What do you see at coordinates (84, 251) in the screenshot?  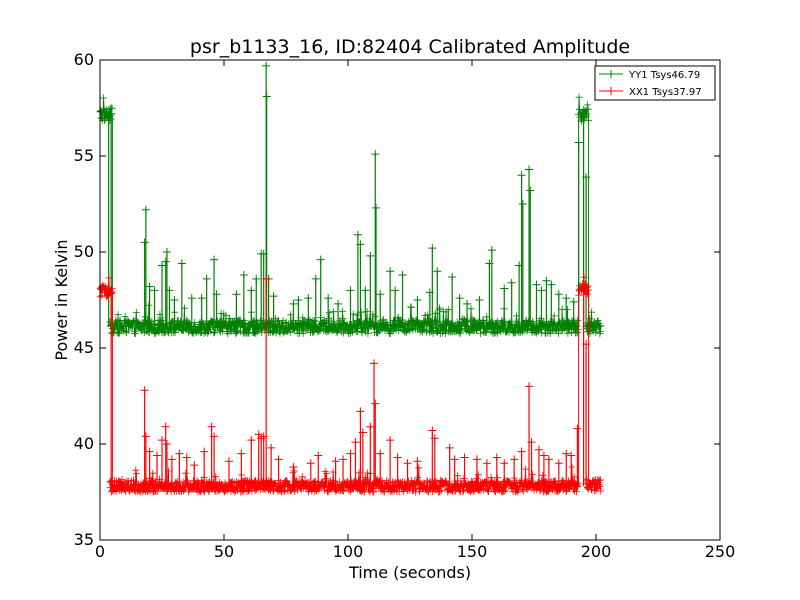 I see `y-tick-label: 50` at bounding box center [84, 251].